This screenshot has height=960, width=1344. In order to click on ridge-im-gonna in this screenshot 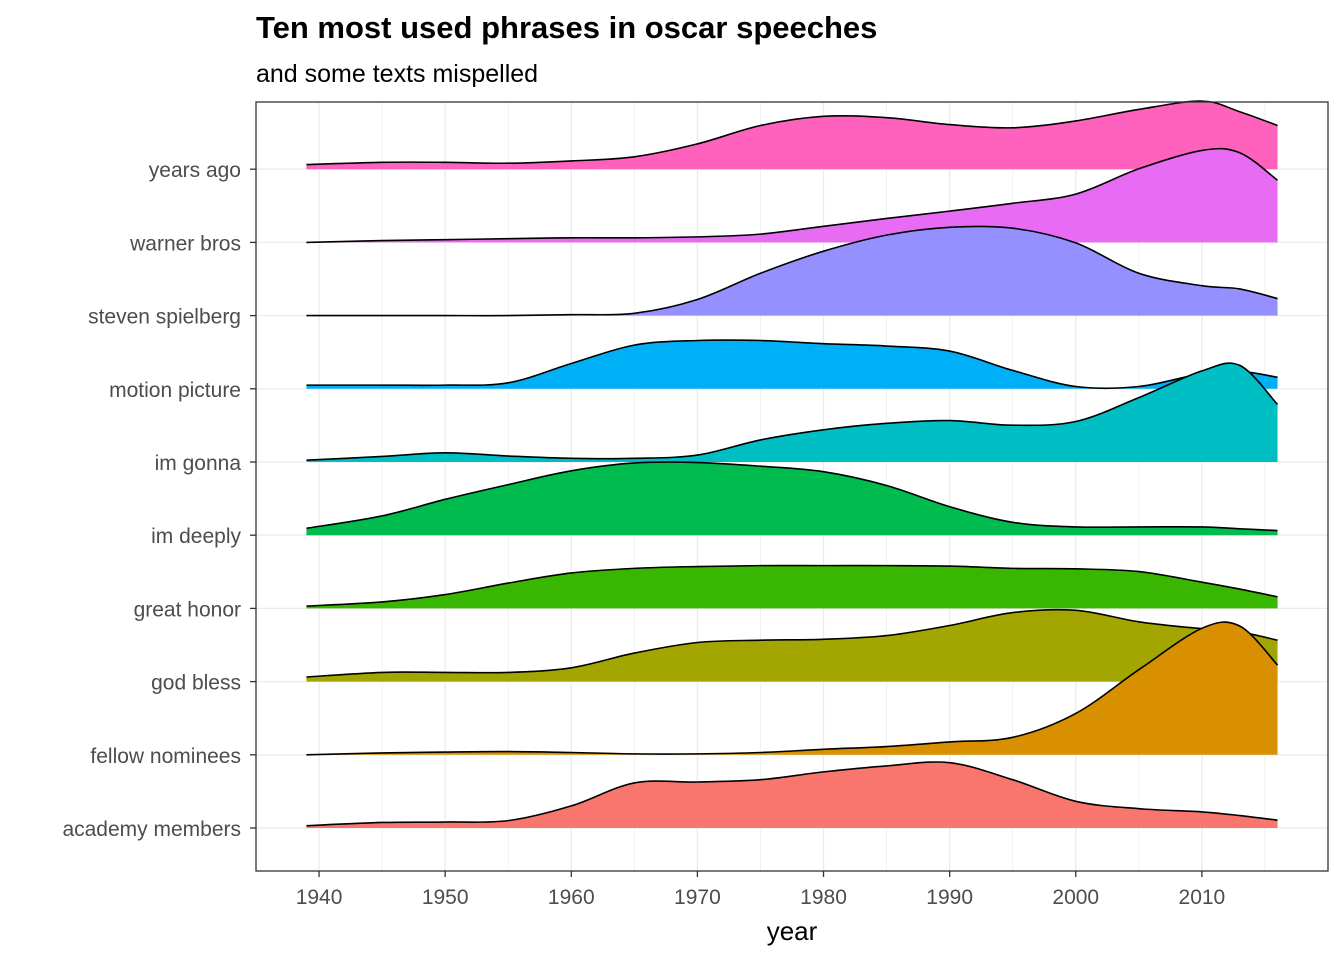, I will do `click(792, 412)`.